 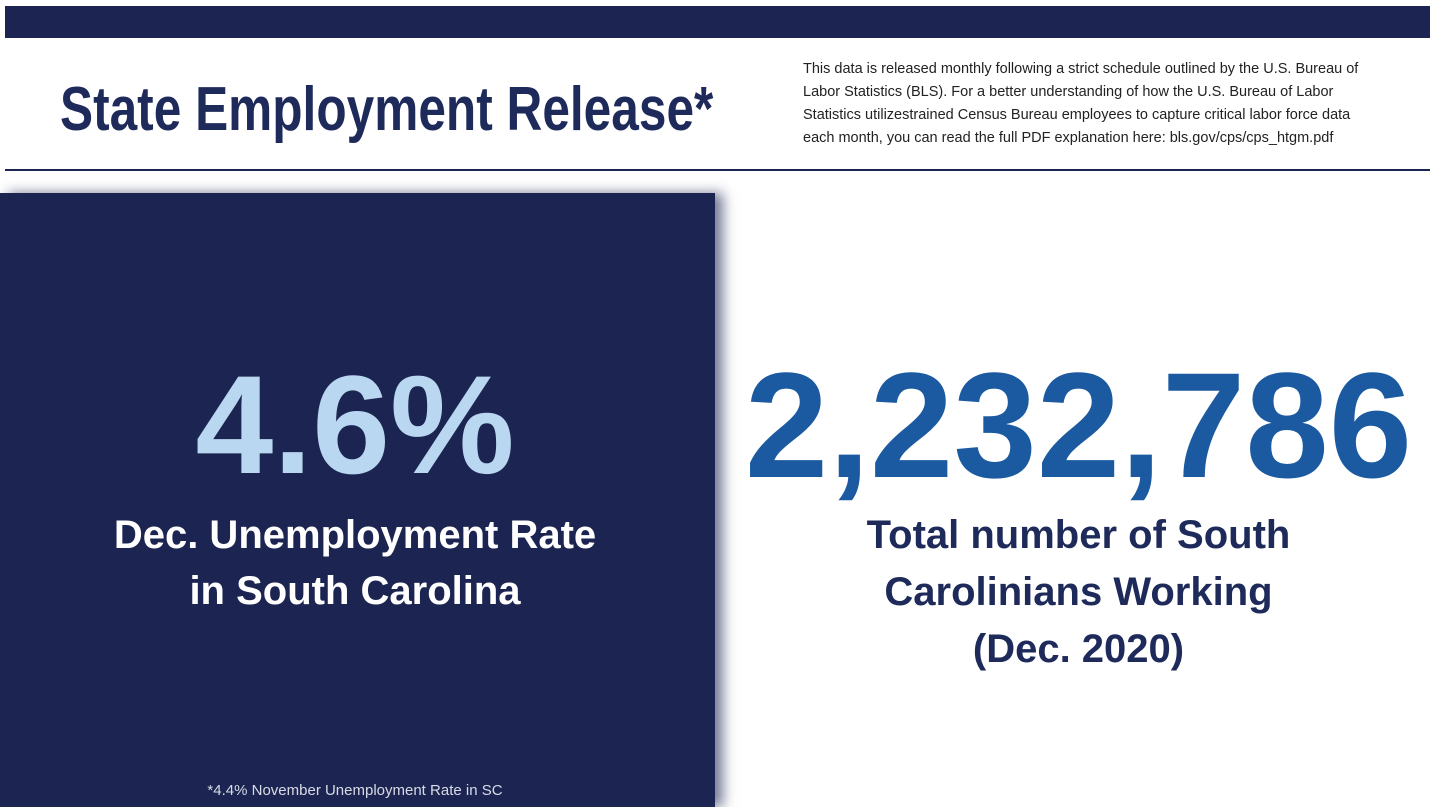 What do you see at coordinates (1078, 649) in the screenshot?
I see `label-line: (Dec. 2020)` at bounding box center [1078, 649].